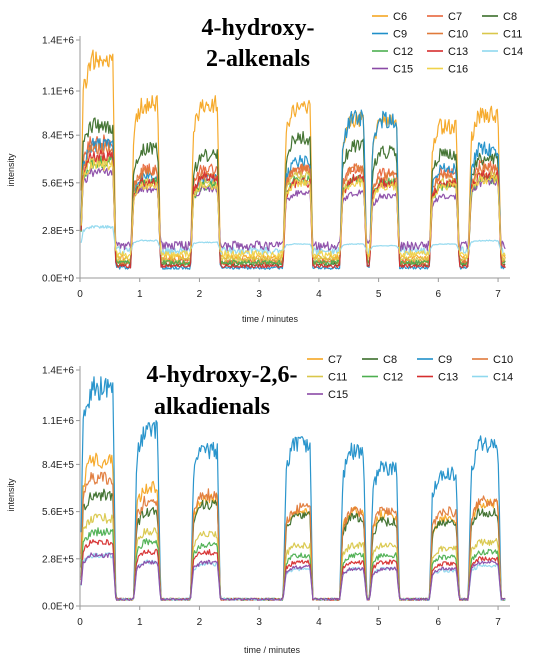  I want to click on legend: C7 C8 C9 C10 C11 C12 C13 C14 C15, so click(410, 377).